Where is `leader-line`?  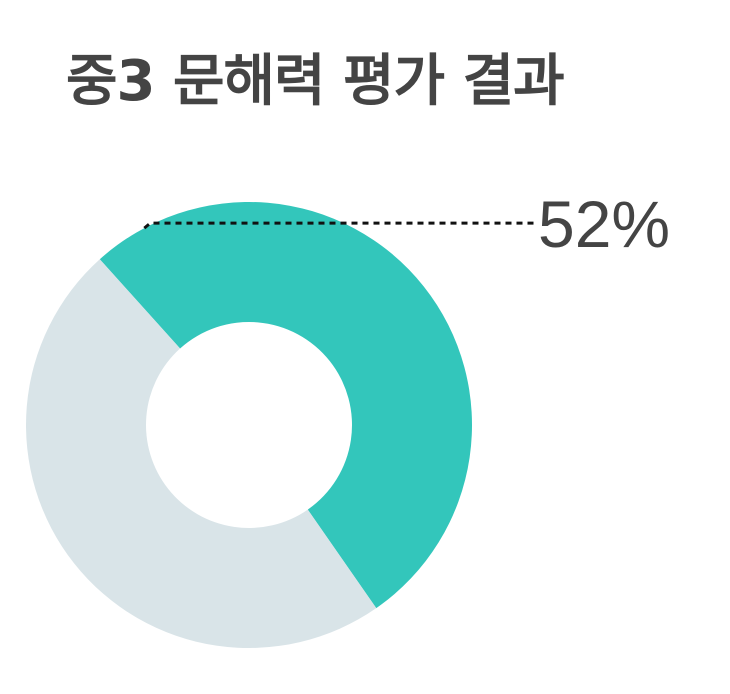
leader-line is located at coordinates (338, 225).